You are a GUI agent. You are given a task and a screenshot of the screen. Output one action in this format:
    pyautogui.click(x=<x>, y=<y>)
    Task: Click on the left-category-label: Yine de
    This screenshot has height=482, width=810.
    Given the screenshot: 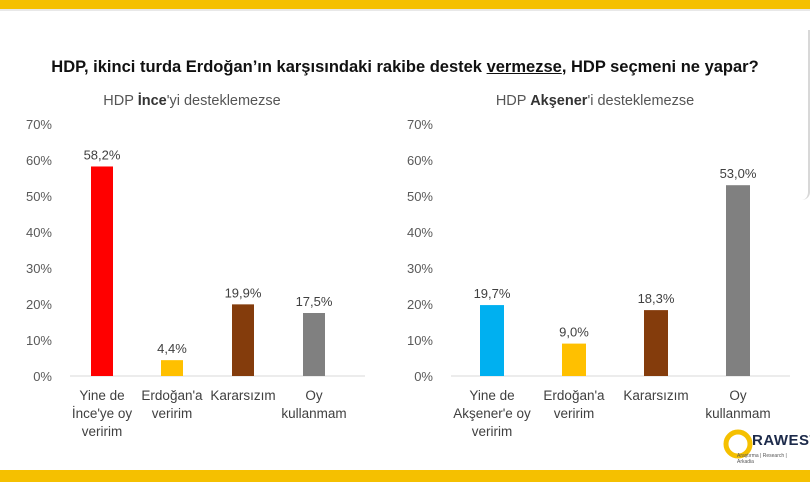 What is the action you would take?
    pyautogui.click(x=101, y=395)
    